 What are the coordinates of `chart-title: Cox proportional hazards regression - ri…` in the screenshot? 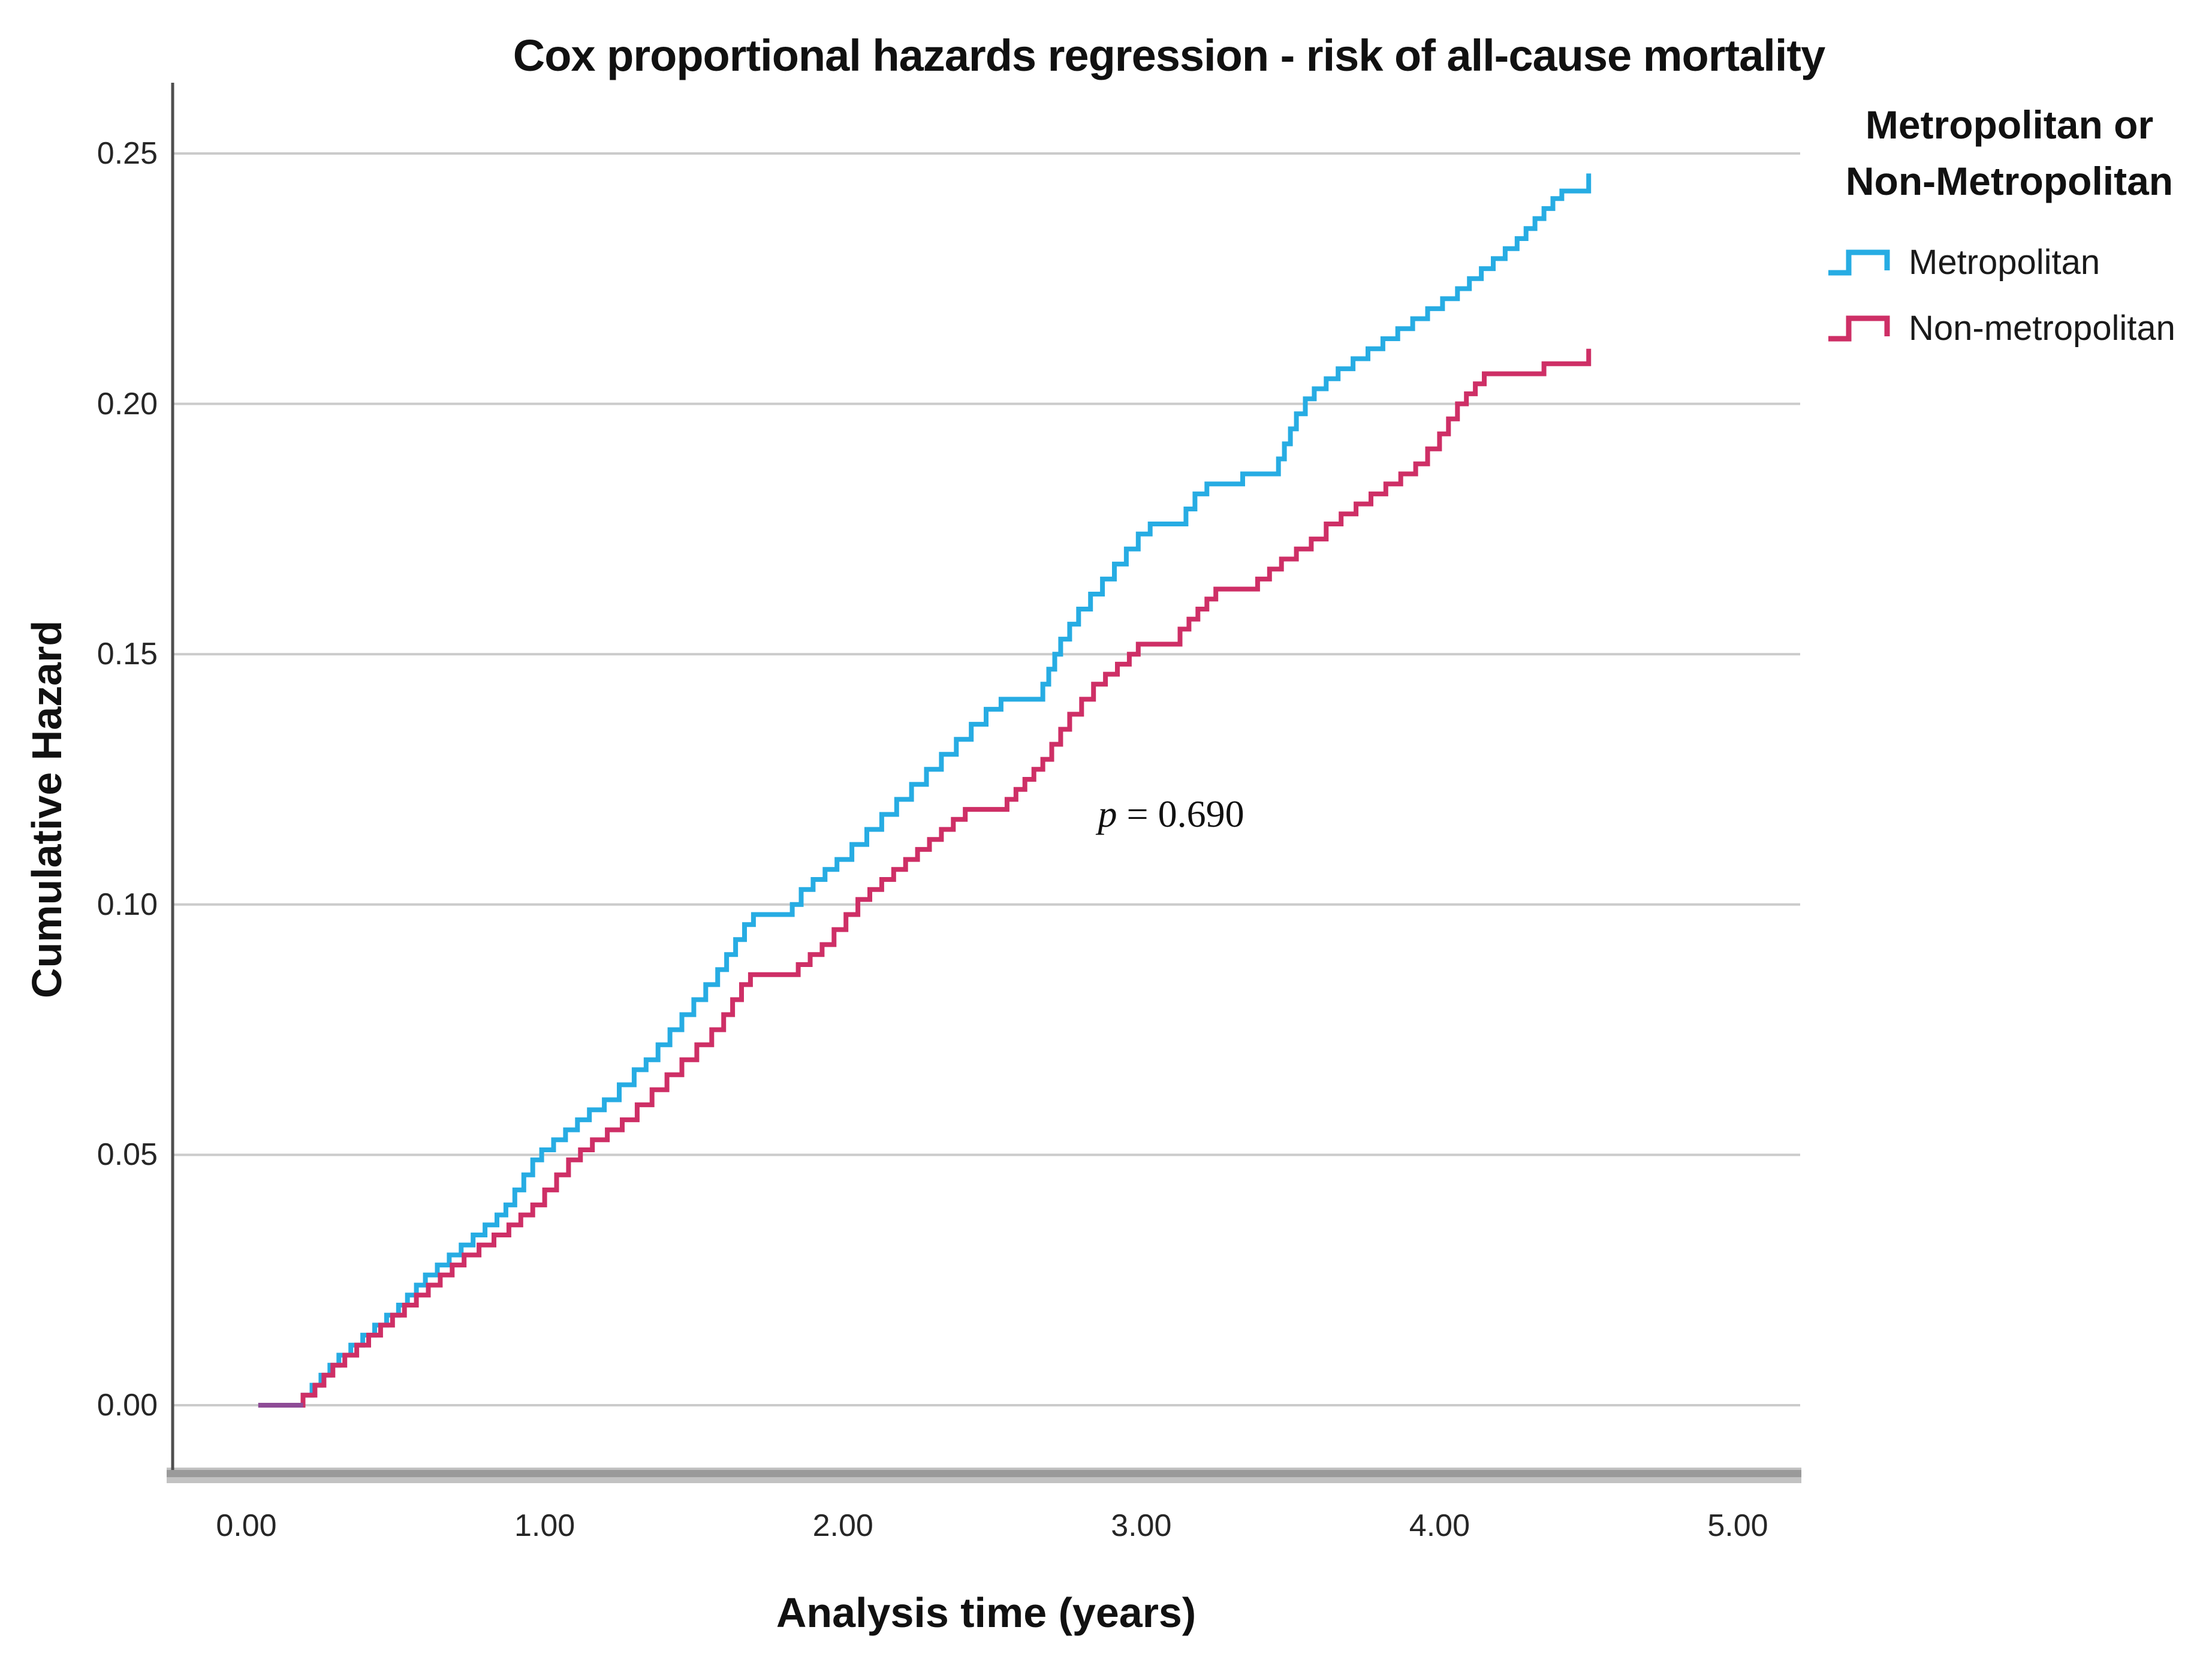 It's located at (1169, 55).